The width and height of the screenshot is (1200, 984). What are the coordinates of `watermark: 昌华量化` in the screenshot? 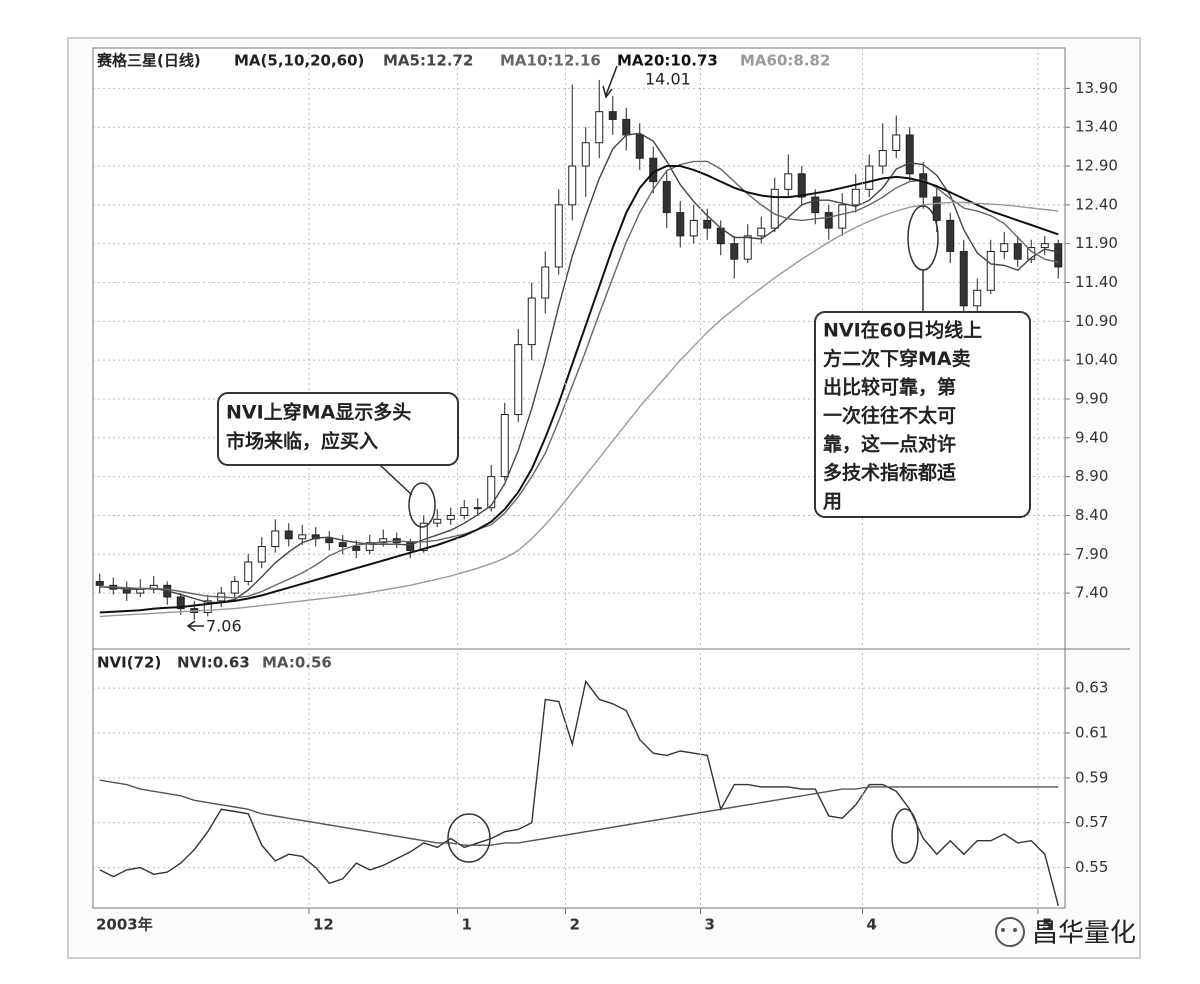 It's located at (1084, 934).